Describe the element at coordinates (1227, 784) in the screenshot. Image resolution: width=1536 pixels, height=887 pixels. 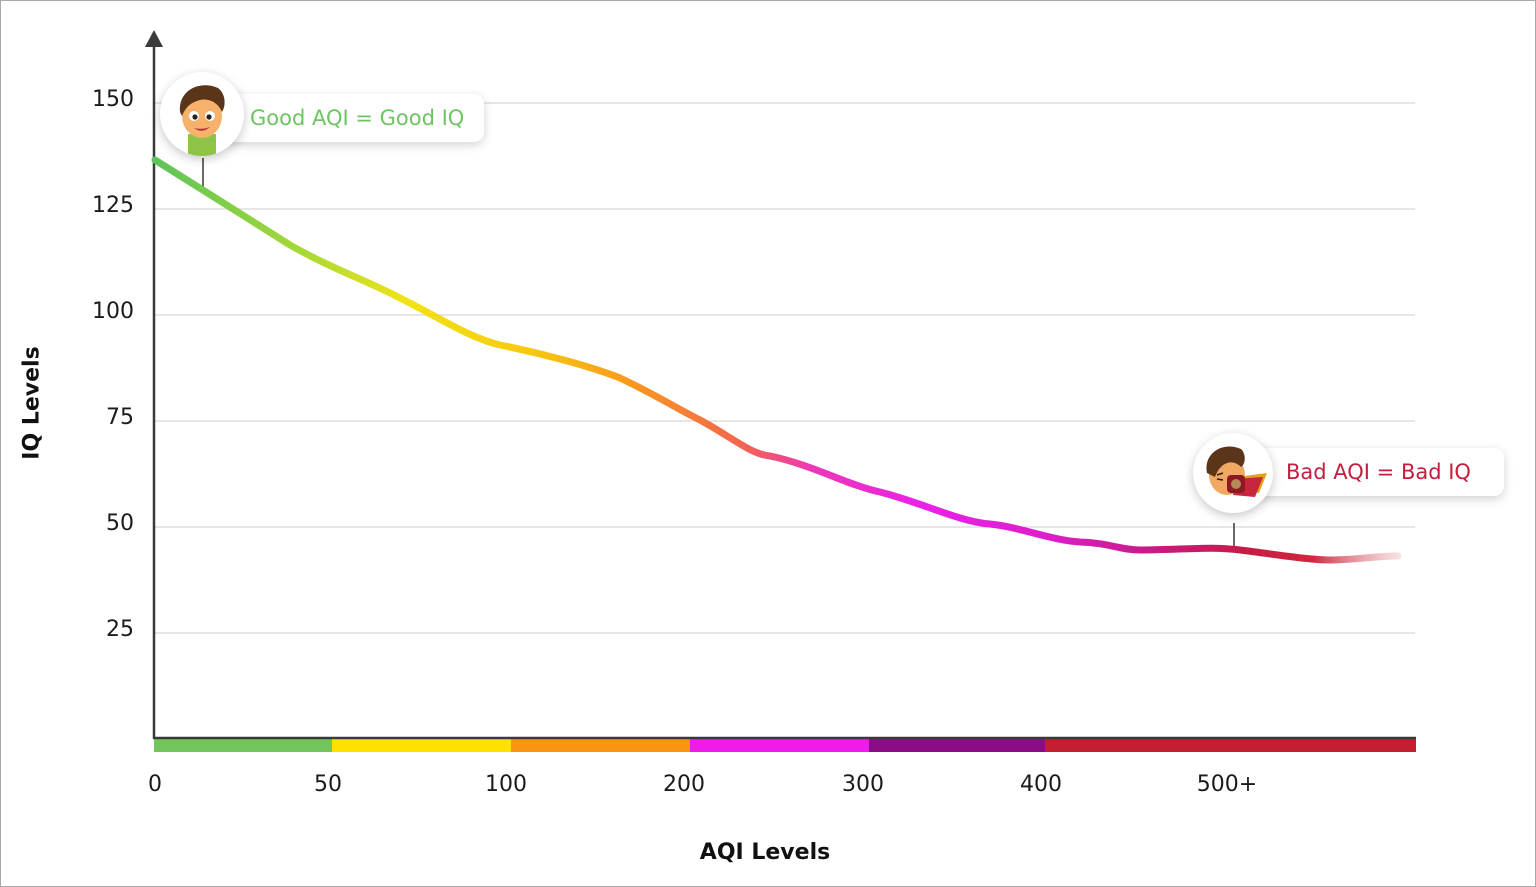
I see `x-tick-500-plus: 500+` at that location.